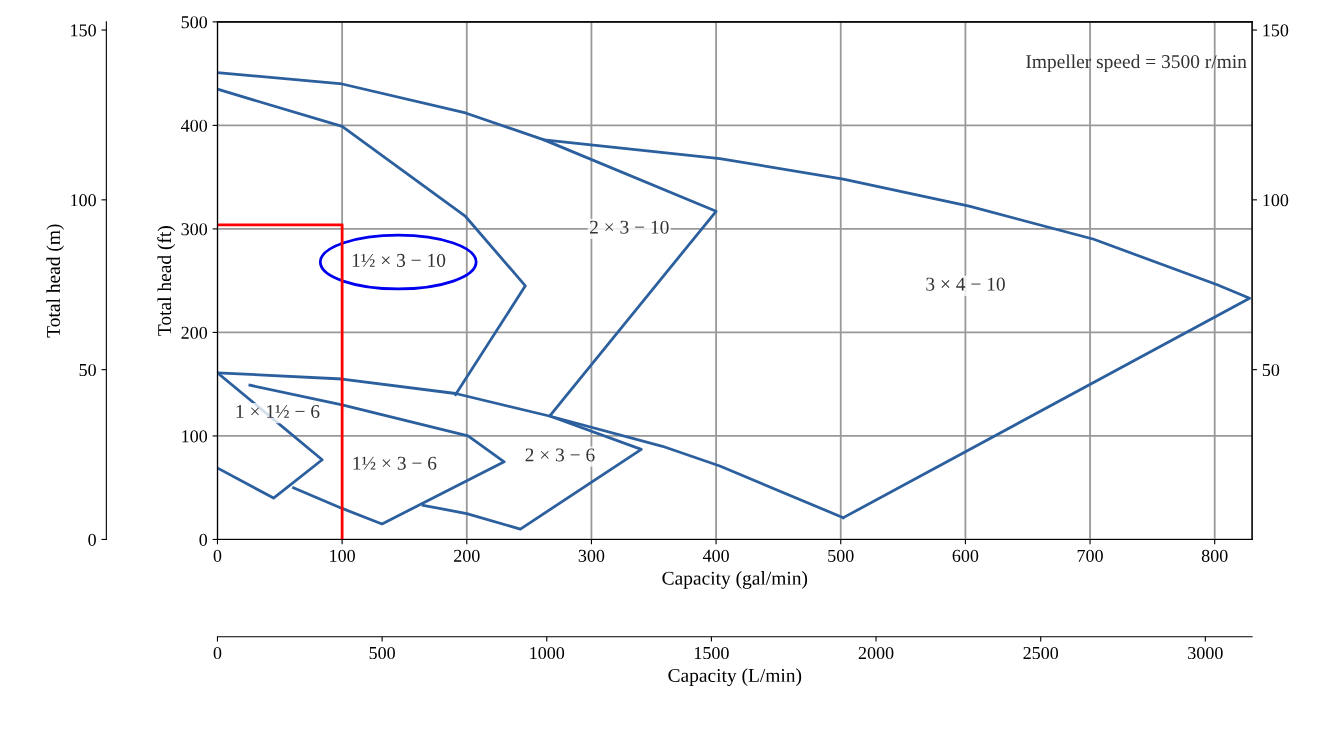  I want to click on y3-tick-label: 100, so click(83, 200).